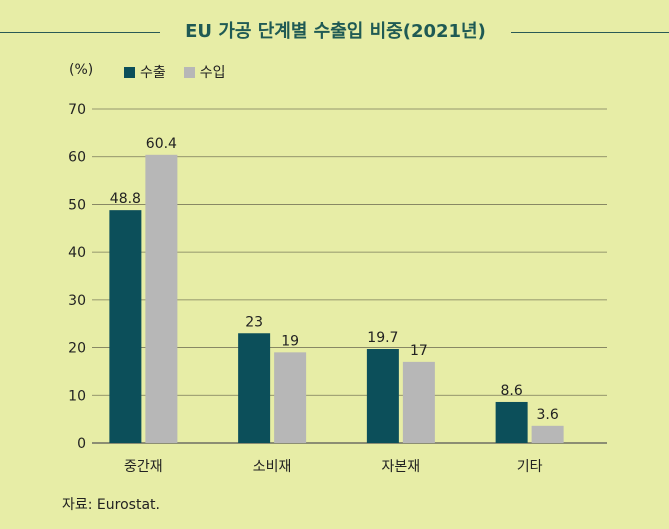  I want to click on legend-item-export: 수출, so click(145, 72).